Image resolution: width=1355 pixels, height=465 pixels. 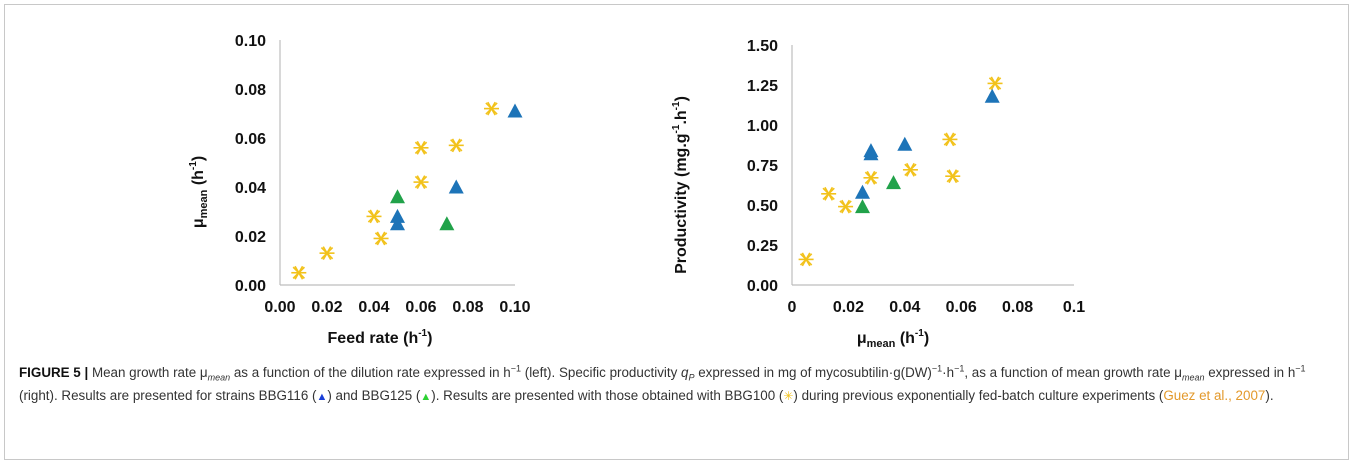 I want to click on left-data-points, so click(x=407, y=190).